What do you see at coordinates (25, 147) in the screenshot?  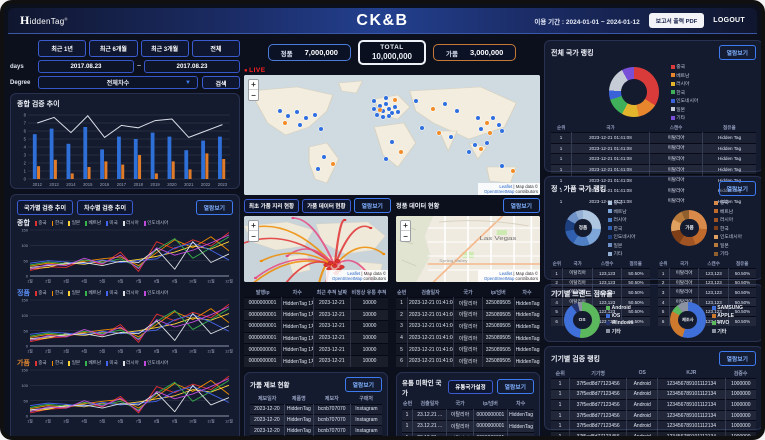 I see `svg-text: 4` at bounding box center [25, 147].